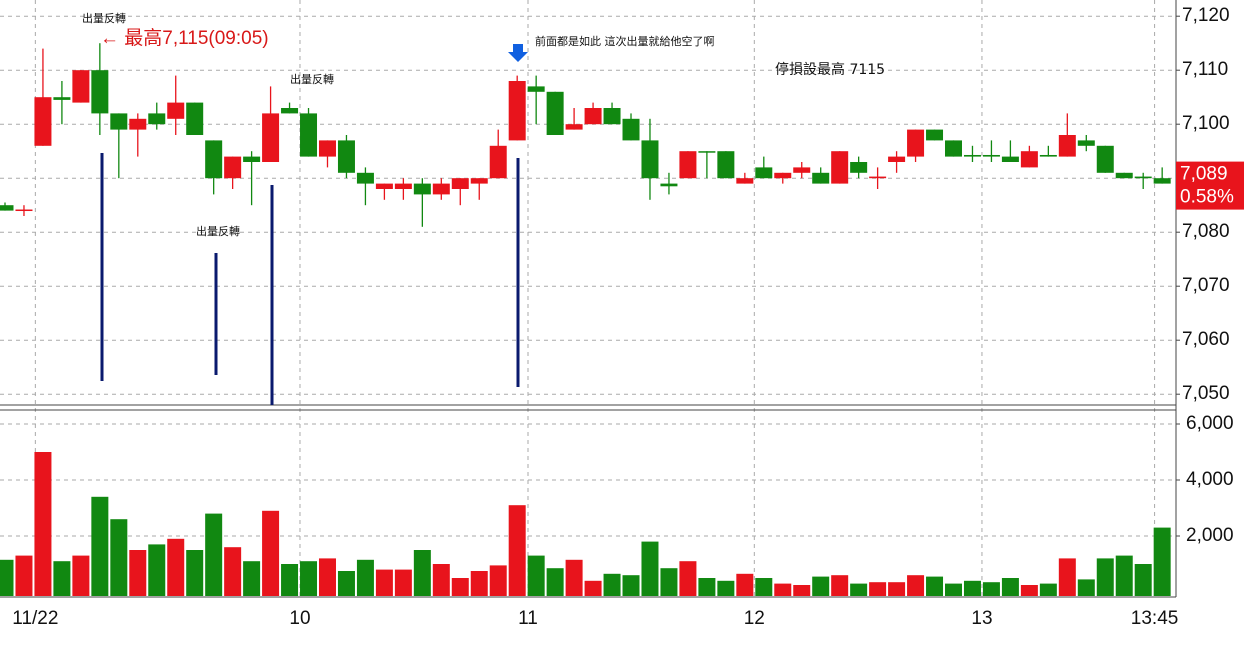  What do you see at coordinates (1206, 339) in the screenshot?
I see `y-tick-label: 7,060` at bounding box center [1206, 339].